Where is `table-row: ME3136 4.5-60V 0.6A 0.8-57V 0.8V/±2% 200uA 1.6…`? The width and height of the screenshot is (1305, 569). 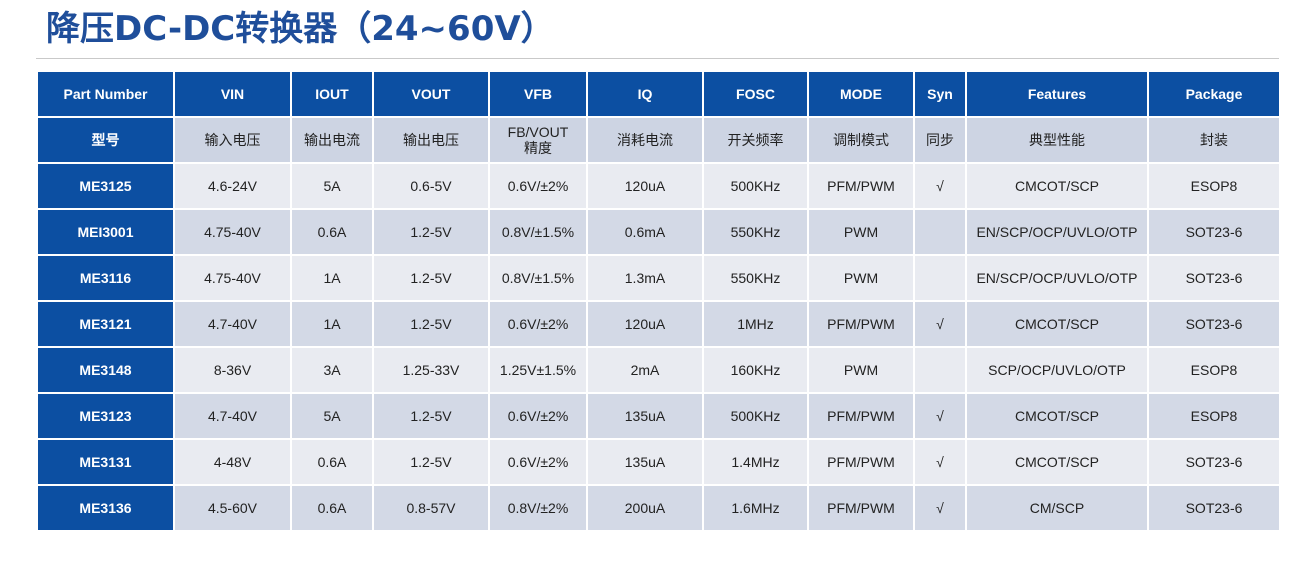 table-row: ME3136 4.5-60V 0.6A 0.8-57V 0.8V/±2% 200uA 1.6… is located at coordinates (658, 508).